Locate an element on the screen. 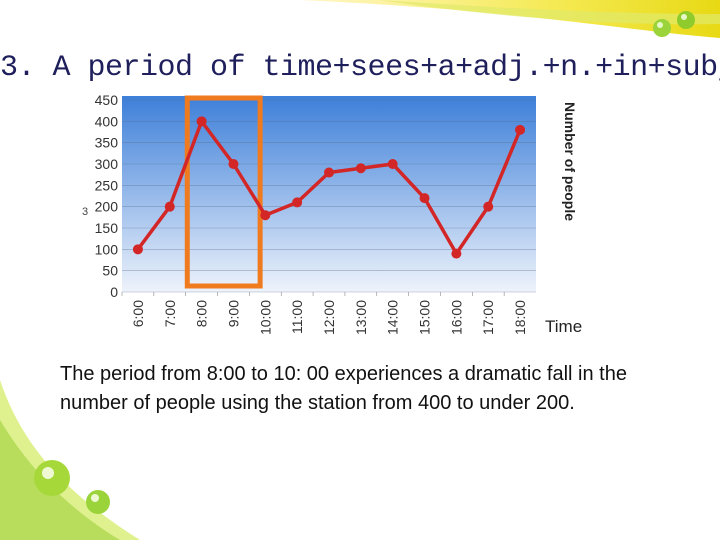 This screenshot has height=540, width=720. y-tick-label: 100 is located at coordinates (107, 249).